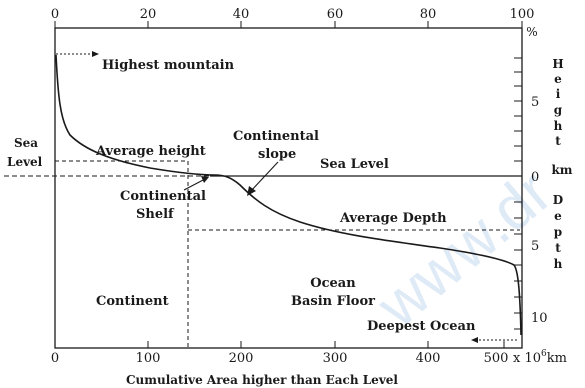 The image size is (585, 388). Describe the element at coordinates (168, 65) in the screenshot. I see `highest-mountain-label: Highest mountain` at that location.